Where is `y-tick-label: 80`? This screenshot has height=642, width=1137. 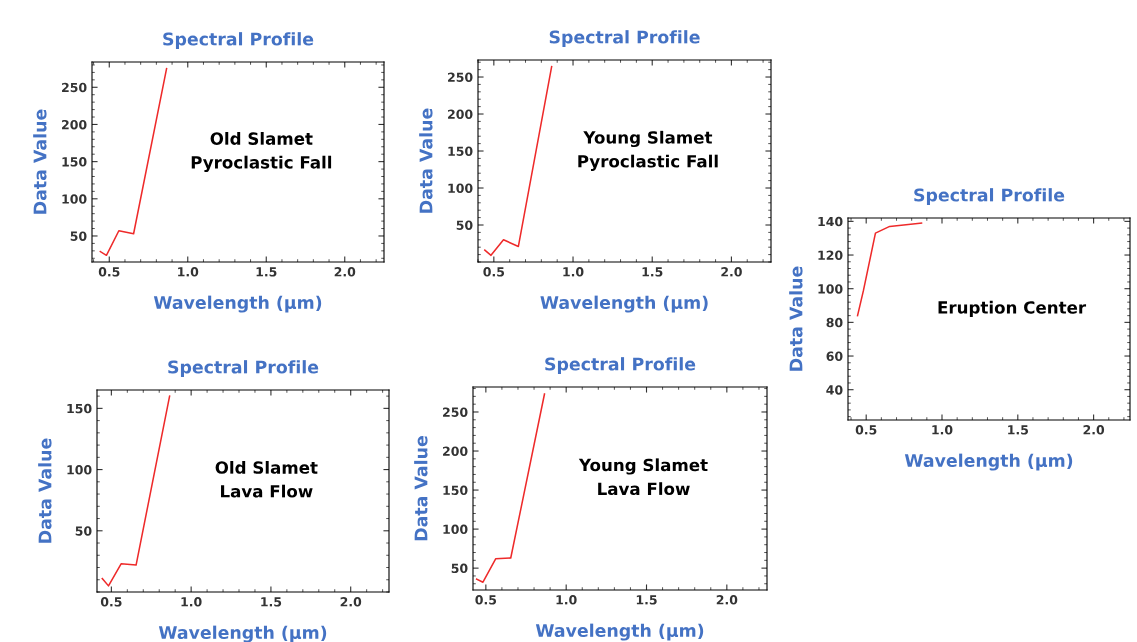 y-tick-label: 80 is located at coordinates (834, 322).